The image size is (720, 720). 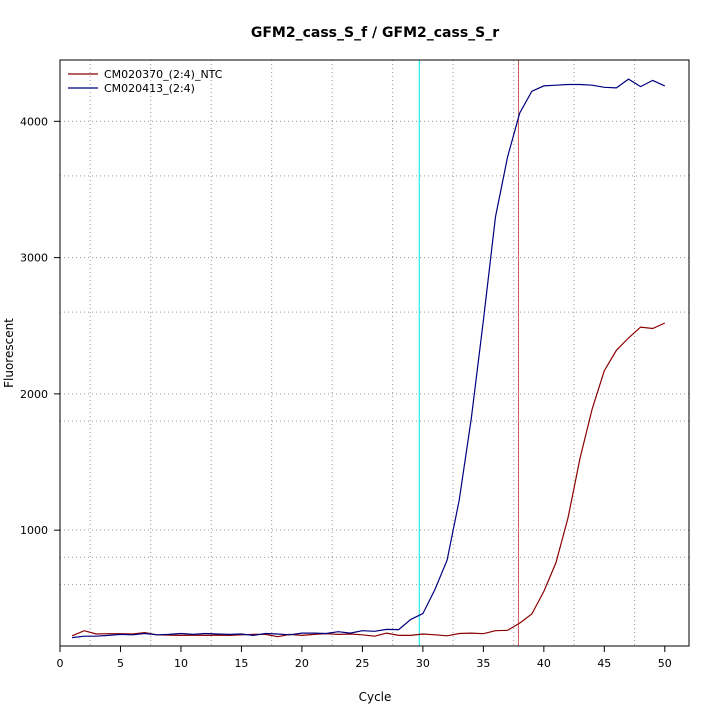 I want to click on chart-title: GFM2_cass_S_f / GFM2_cass_S_r, so click(x=375, y=33).